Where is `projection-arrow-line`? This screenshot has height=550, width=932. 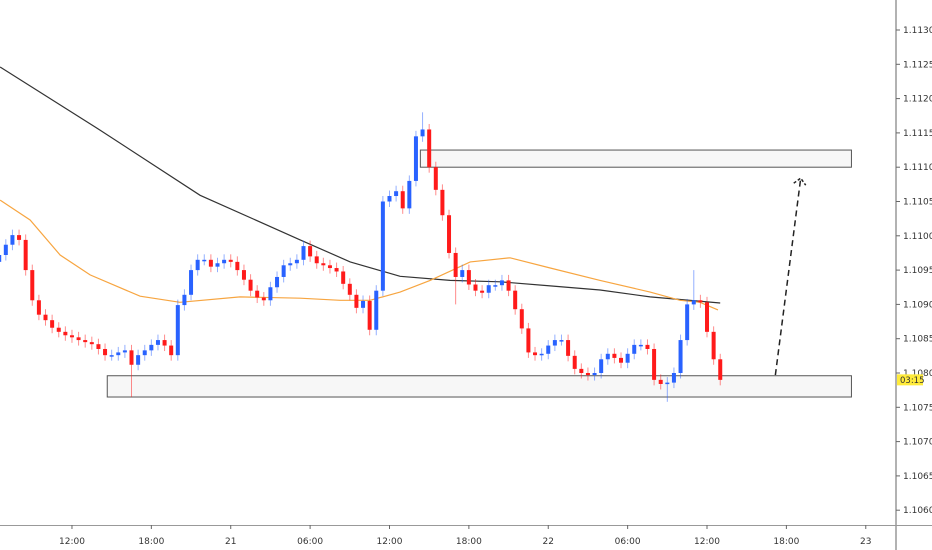
projection-arrow-line is located at coordinates (788, 277).